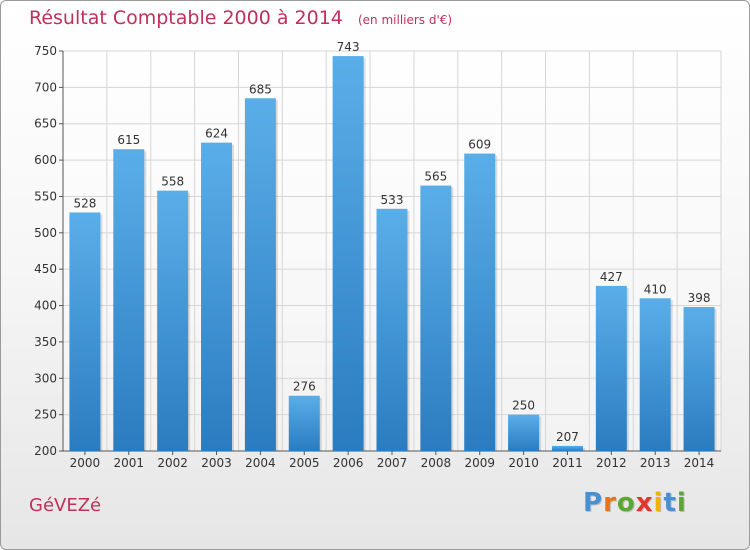 This screenshot has width=750, height=550. Describe the element at coordinates (348, 47) in the screenshot. I see `data-label-2006: 743` at that location.